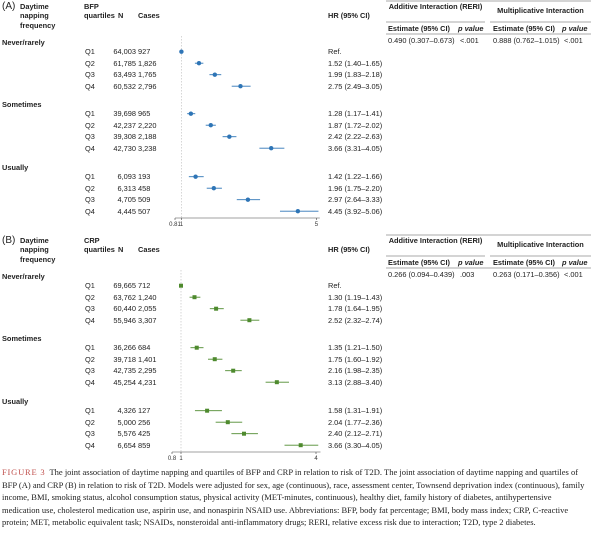  Describe the element at coordinates (355, 74) in the screenshot. I see `hr-value: 1.99 (1.83–2.18)` at that location.